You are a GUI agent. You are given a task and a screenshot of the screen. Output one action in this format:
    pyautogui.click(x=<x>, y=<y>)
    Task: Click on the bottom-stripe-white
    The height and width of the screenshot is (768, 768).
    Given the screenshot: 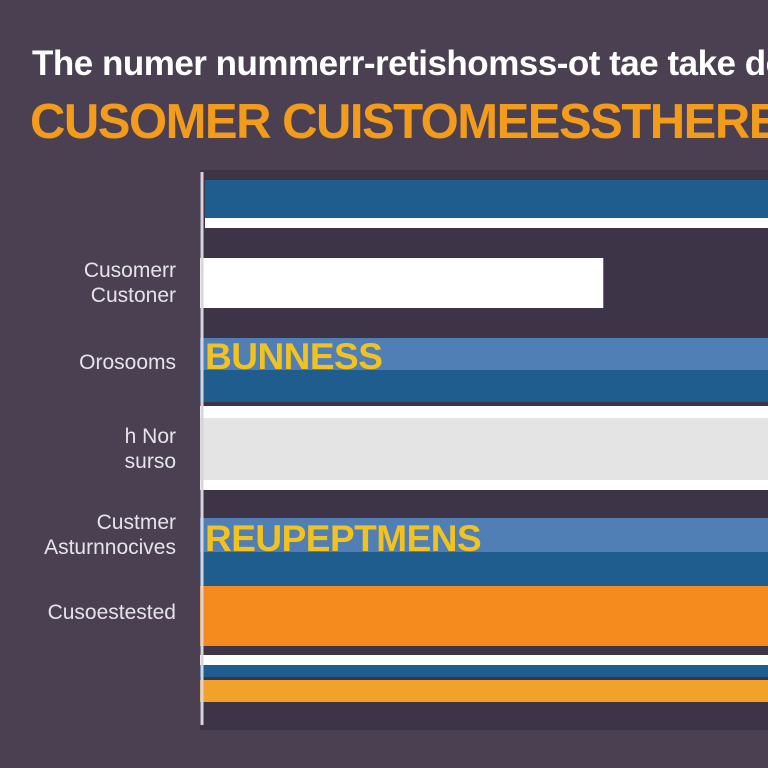 What is the action you would take?
    pyautogui.click(x=484, y=660)
    